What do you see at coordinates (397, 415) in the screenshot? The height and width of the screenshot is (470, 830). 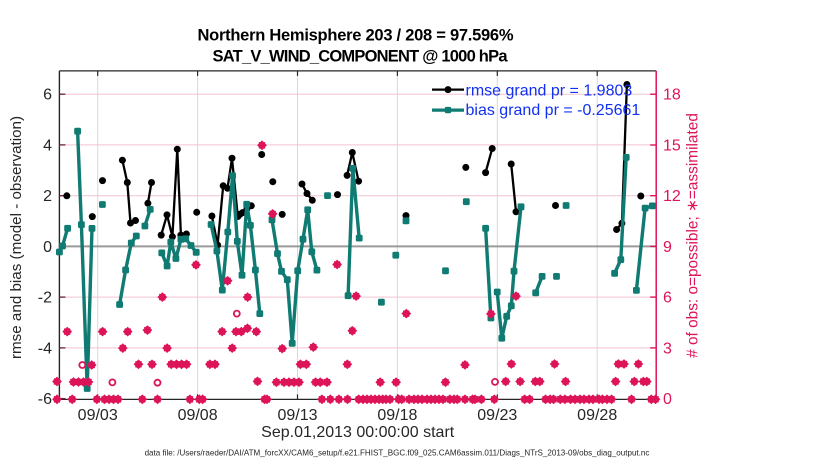 I see `svg-text: 09/18` at bounding box center [397, 415].